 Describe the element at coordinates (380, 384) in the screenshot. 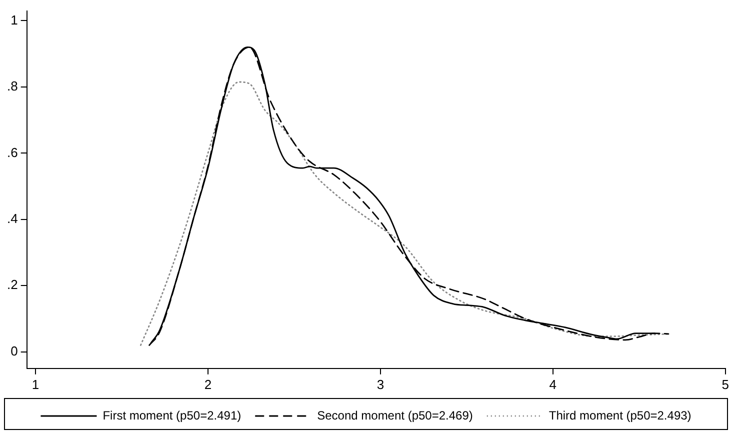

I see `x-tick-label: 3` at that location.